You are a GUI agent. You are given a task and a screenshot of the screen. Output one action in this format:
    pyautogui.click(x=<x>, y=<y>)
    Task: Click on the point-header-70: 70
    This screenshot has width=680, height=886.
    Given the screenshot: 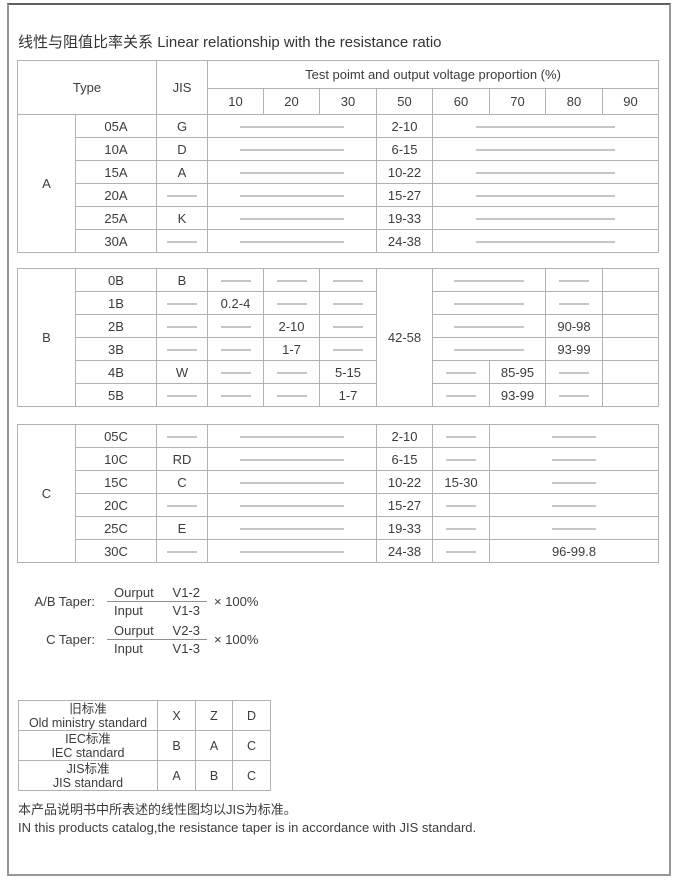 What is the action you would take?
    pyautogui.click(x=517, y=101)
    